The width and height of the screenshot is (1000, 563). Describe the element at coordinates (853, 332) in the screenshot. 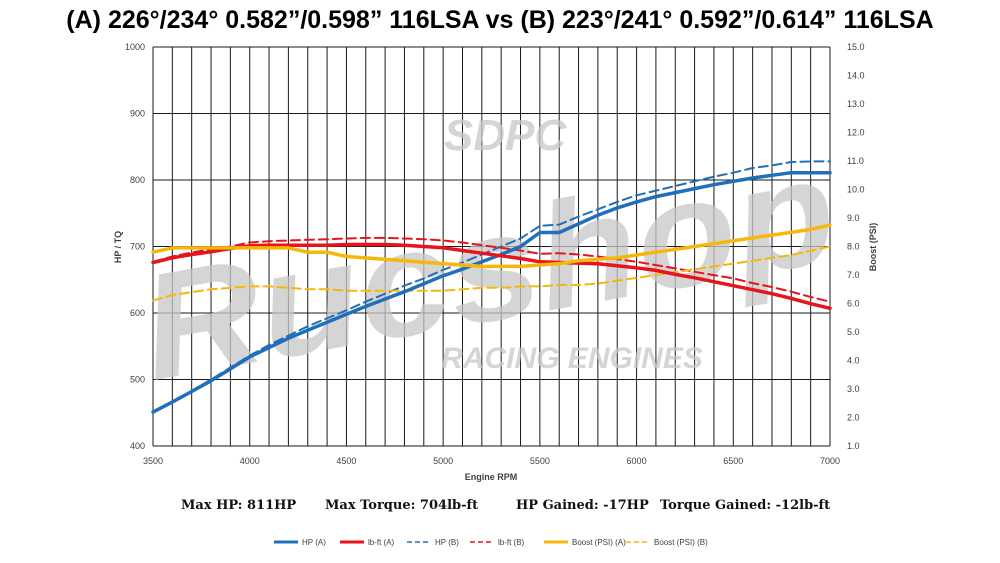

I see `y2-tick-label: 5.0` at that location.